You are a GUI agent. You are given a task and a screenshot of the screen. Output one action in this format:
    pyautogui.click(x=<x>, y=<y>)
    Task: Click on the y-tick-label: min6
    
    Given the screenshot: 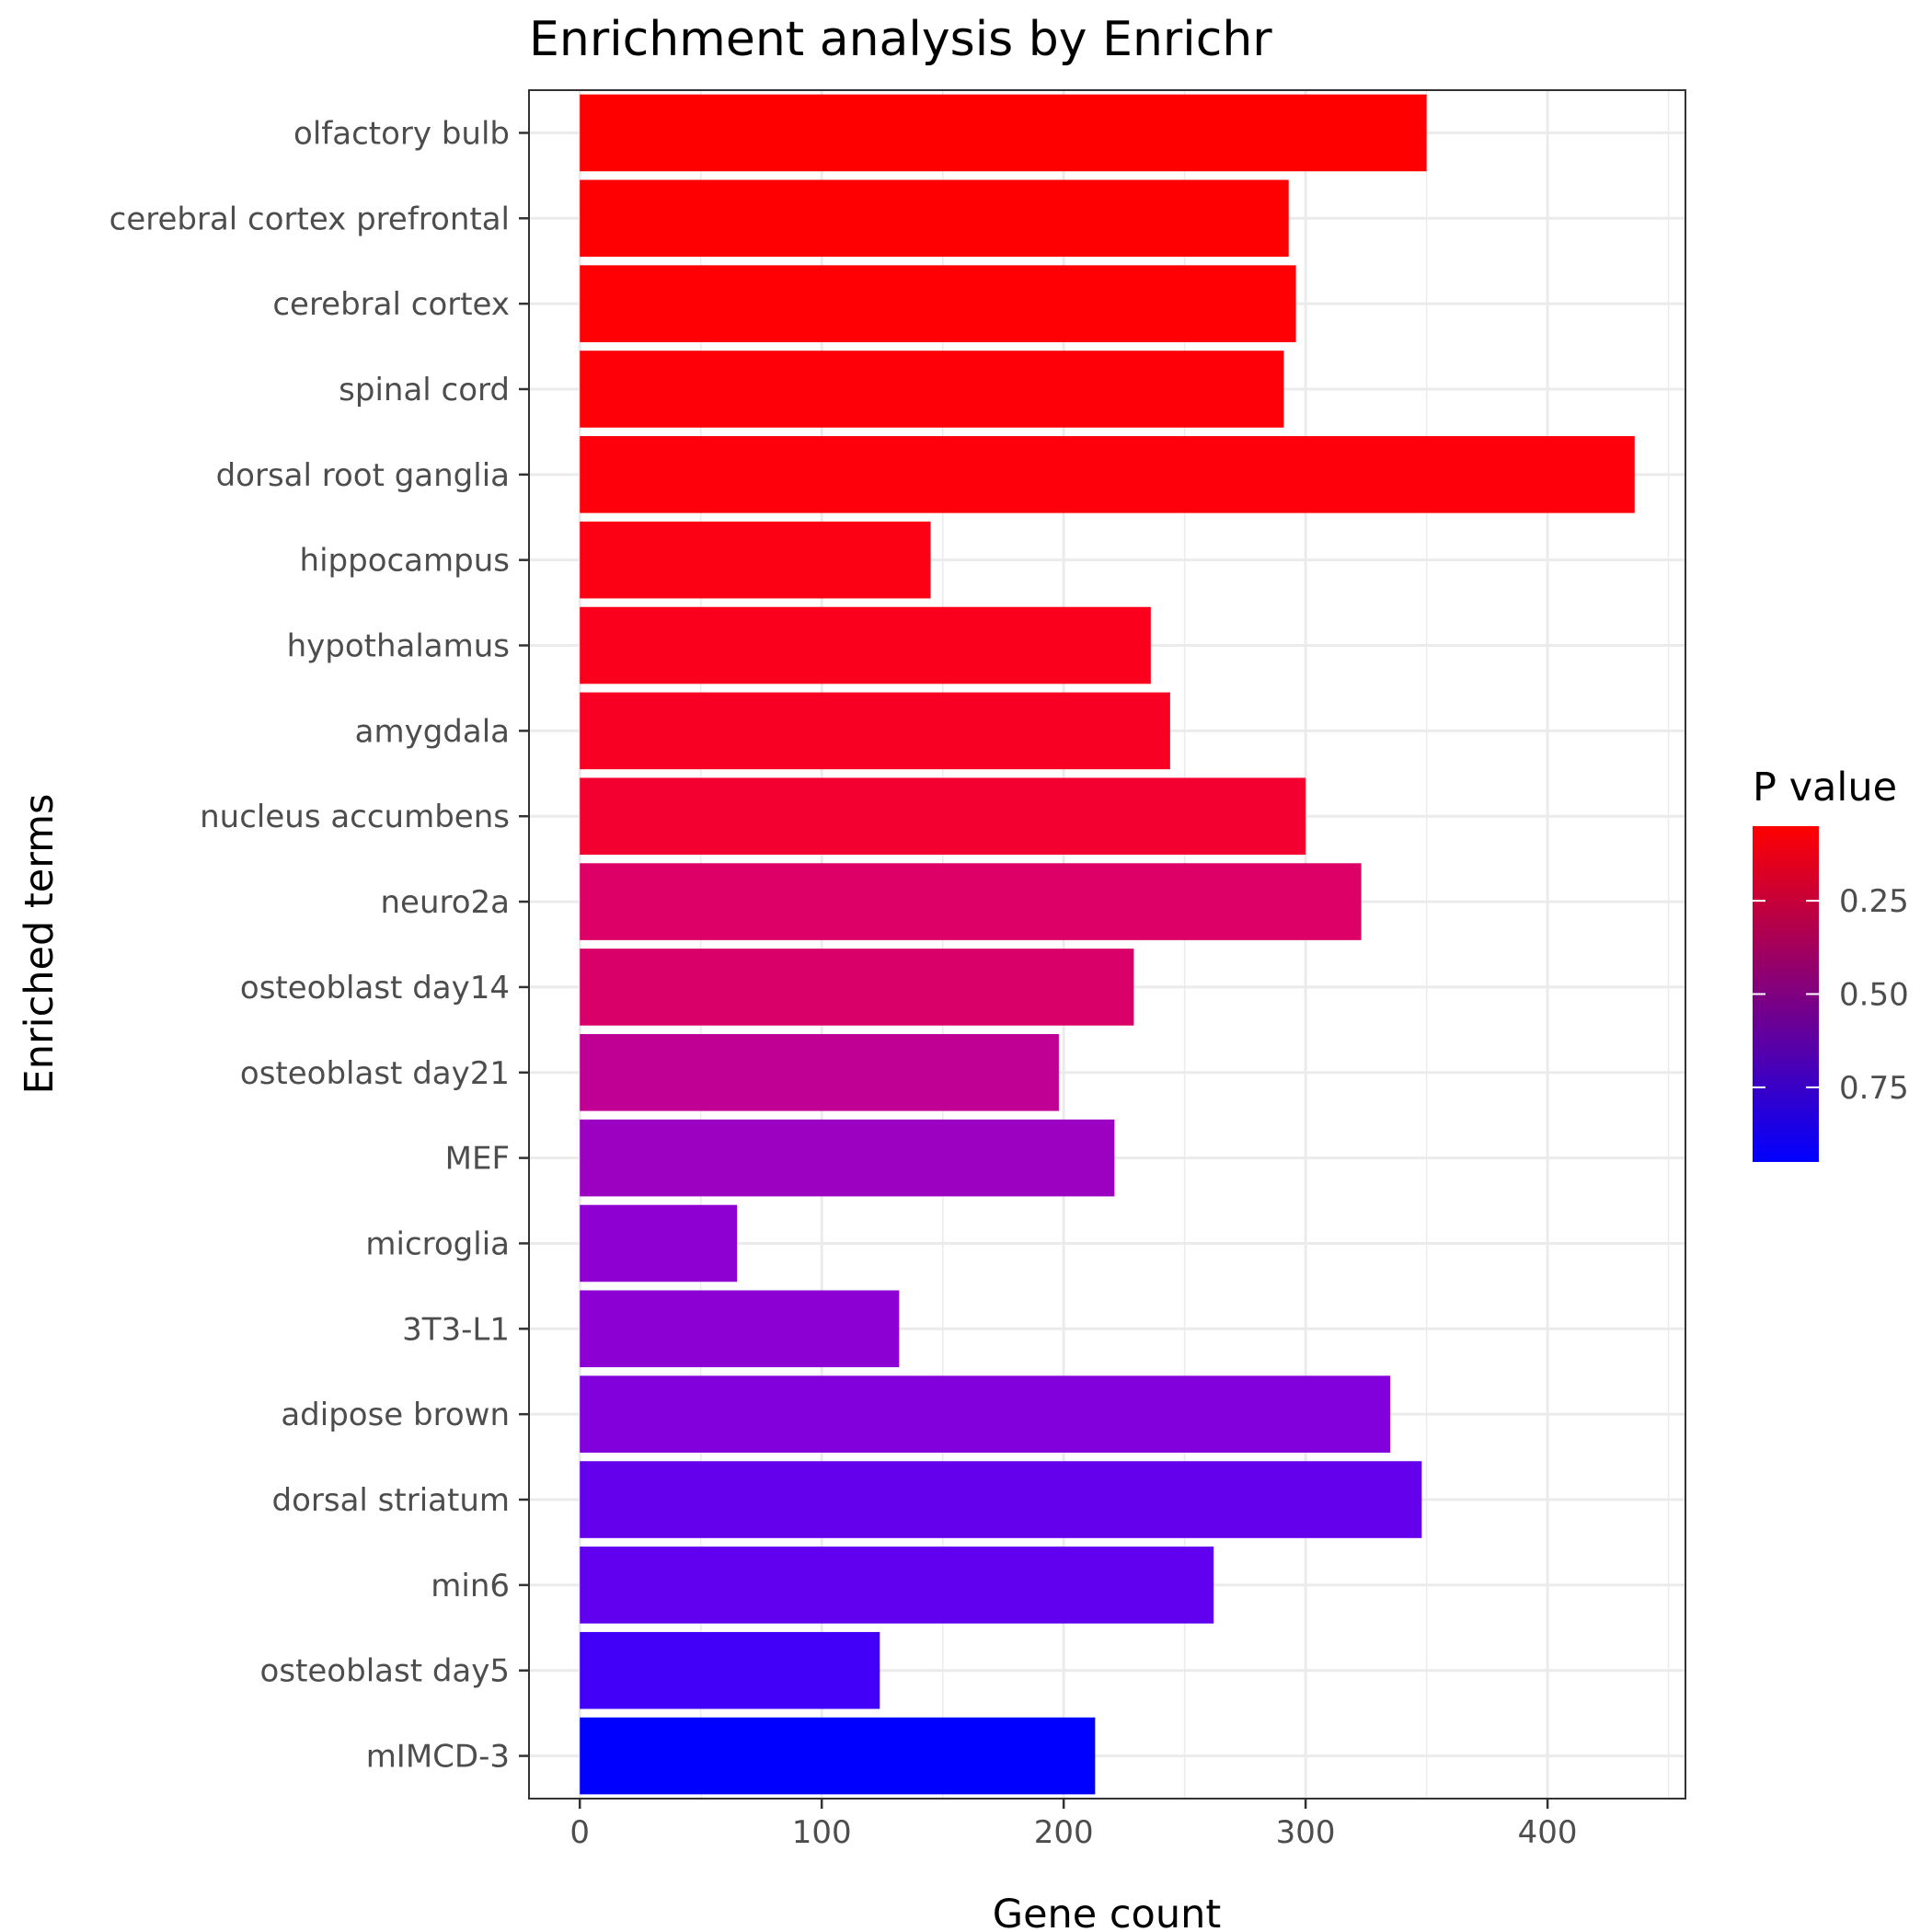 What is the action you would take?
    pyautogui.click(x=470, y=1586)
    